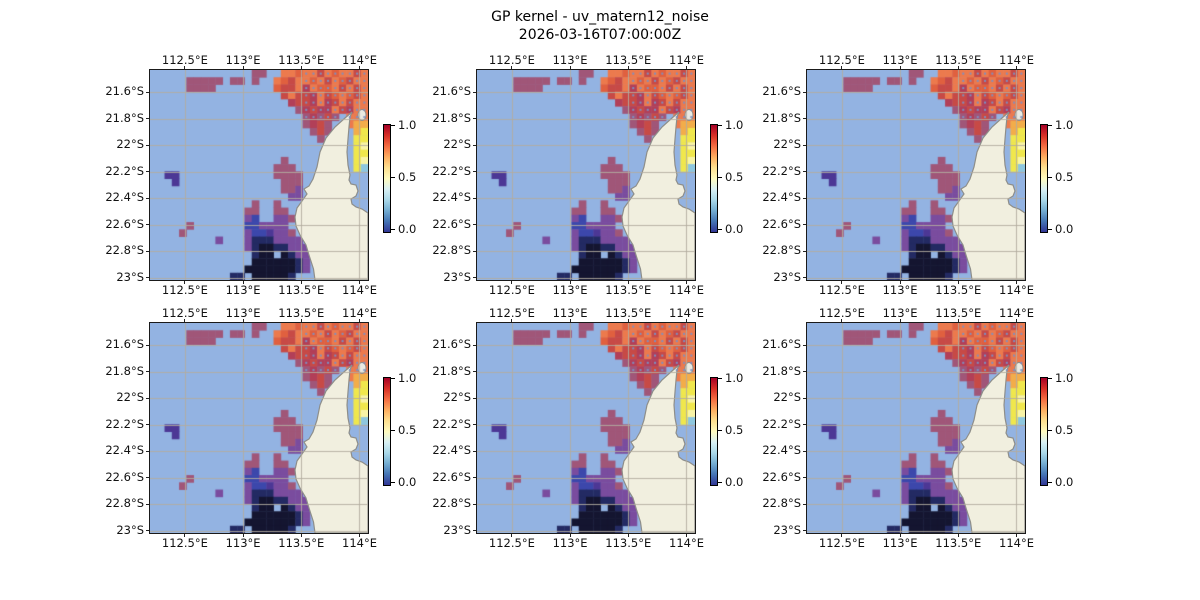 This screenshot has width=1200, height=600. I want to click on gridlines-overlay, so click(259, 175).